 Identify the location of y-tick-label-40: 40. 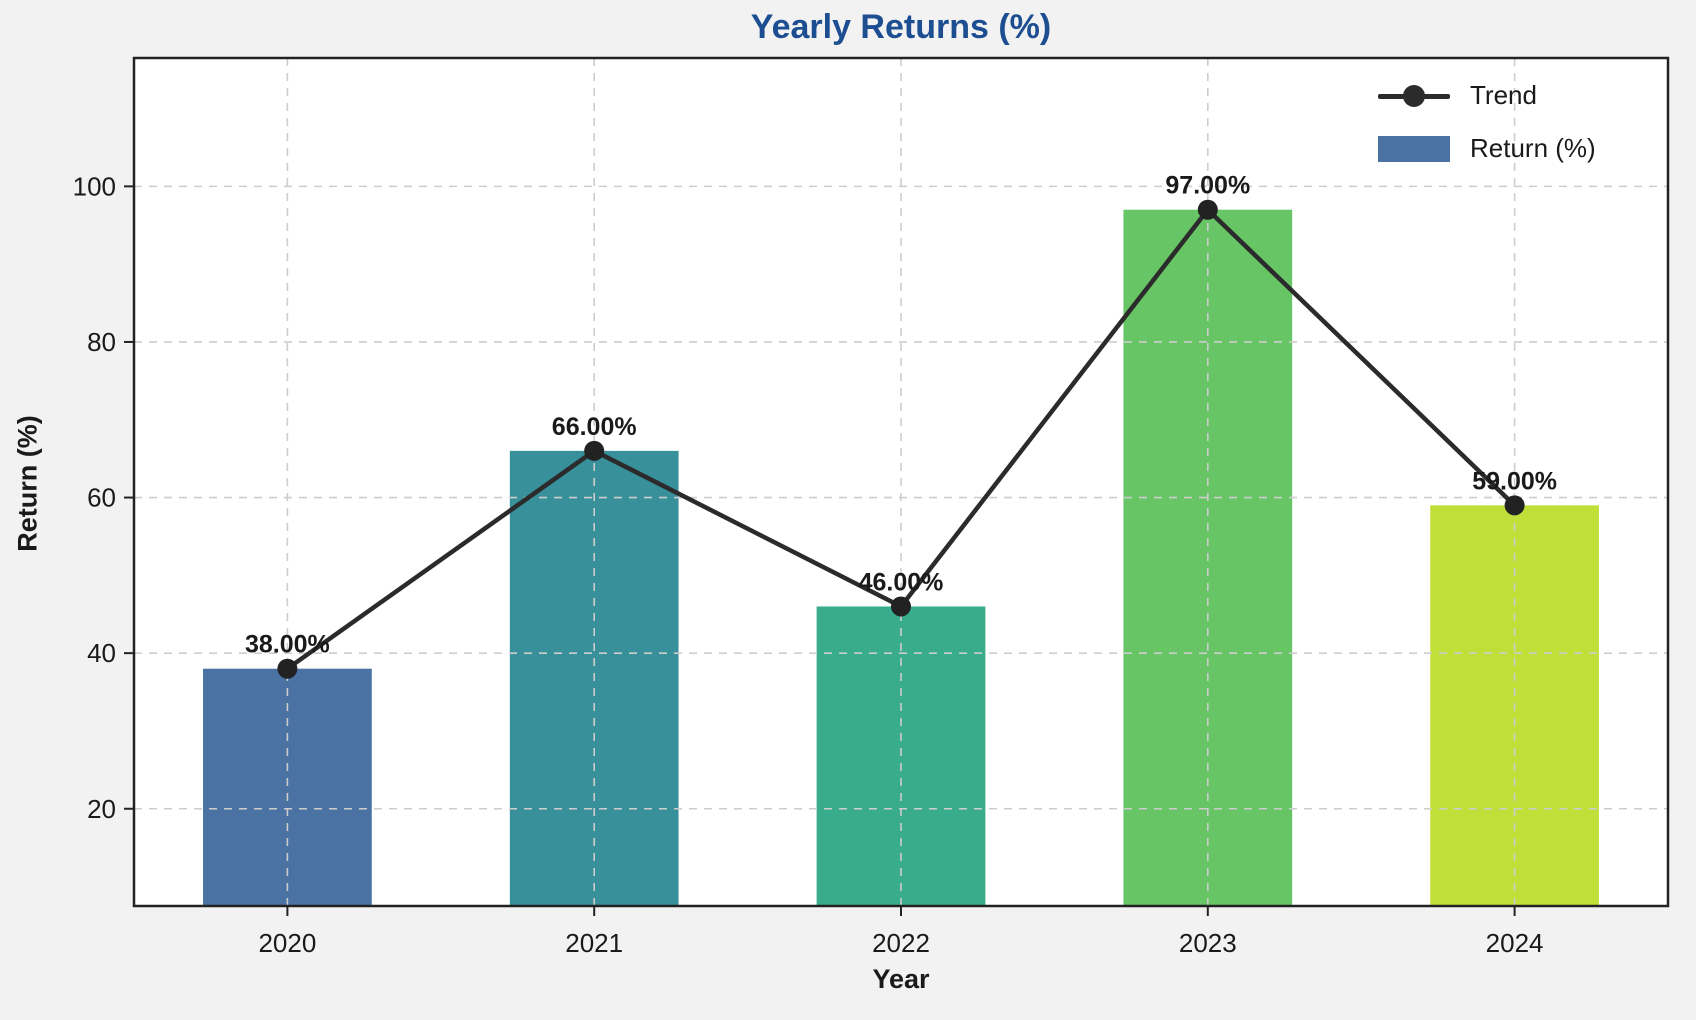
(101, 653).